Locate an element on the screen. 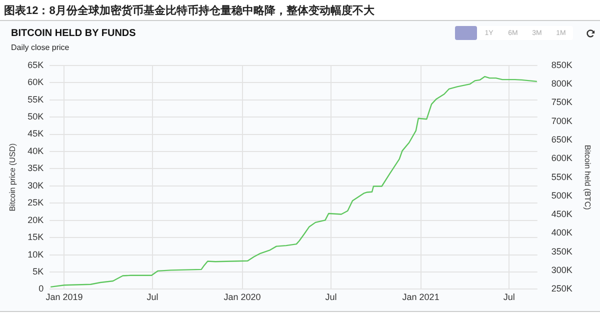 Image resolution: width=600 pixels, height=330 pixels. x-tick-label: Jan 2021 is located at coordinates (421, 297).